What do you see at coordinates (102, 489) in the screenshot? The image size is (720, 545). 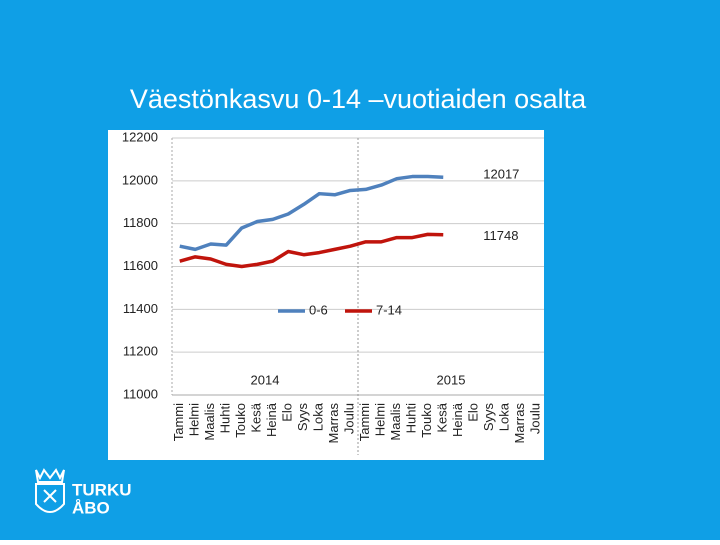 I see `logo-text: TURKU` at bounding box center [102, 489].